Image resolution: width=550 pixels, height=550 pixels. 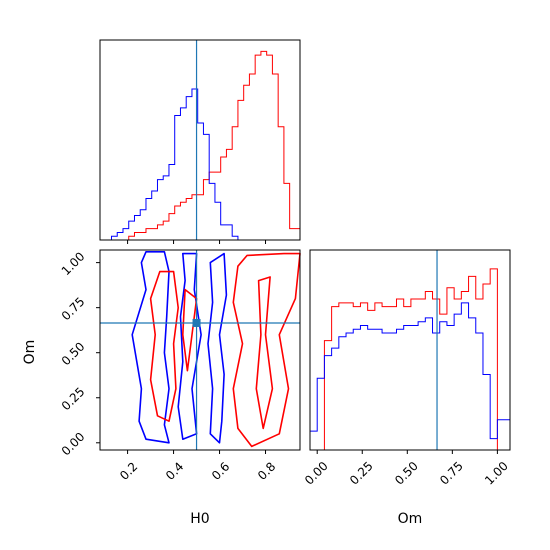 I want to click on om-marginal-frame, so click(x=410, y=350).